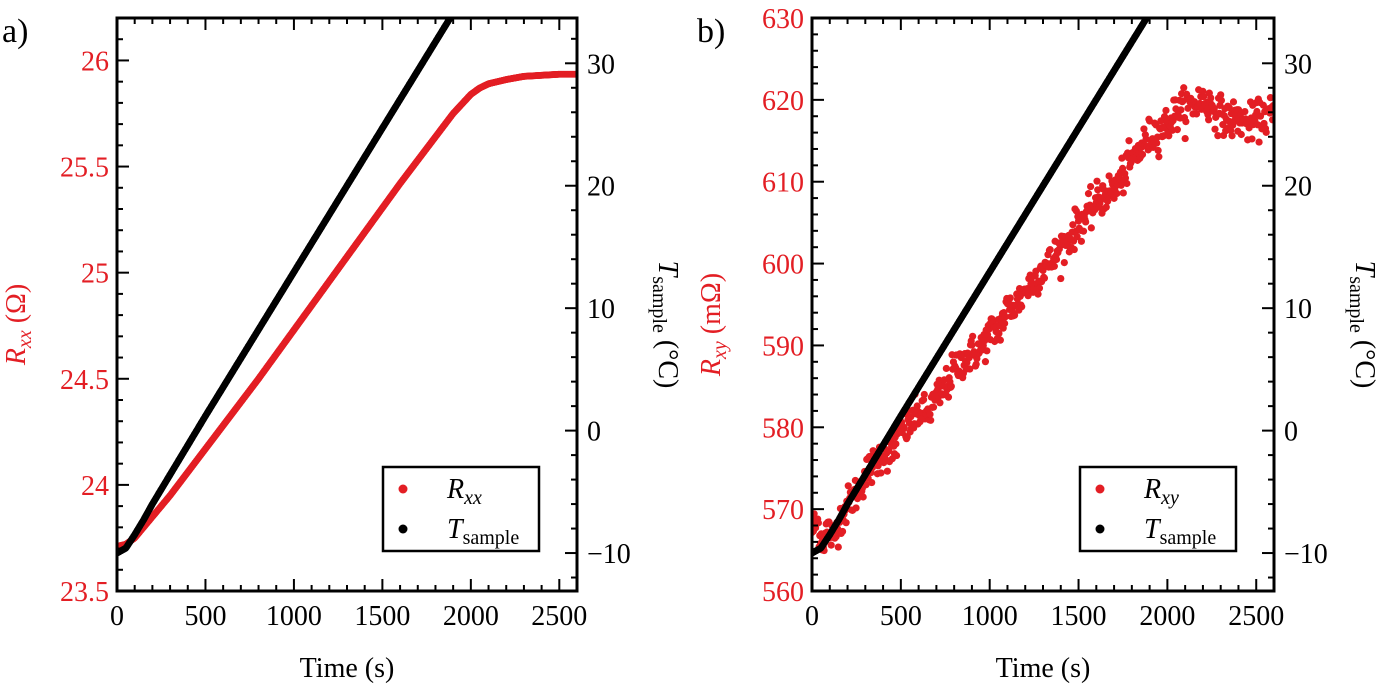  I want to click on y-right-tick-label: −10, so click(1306, 554).